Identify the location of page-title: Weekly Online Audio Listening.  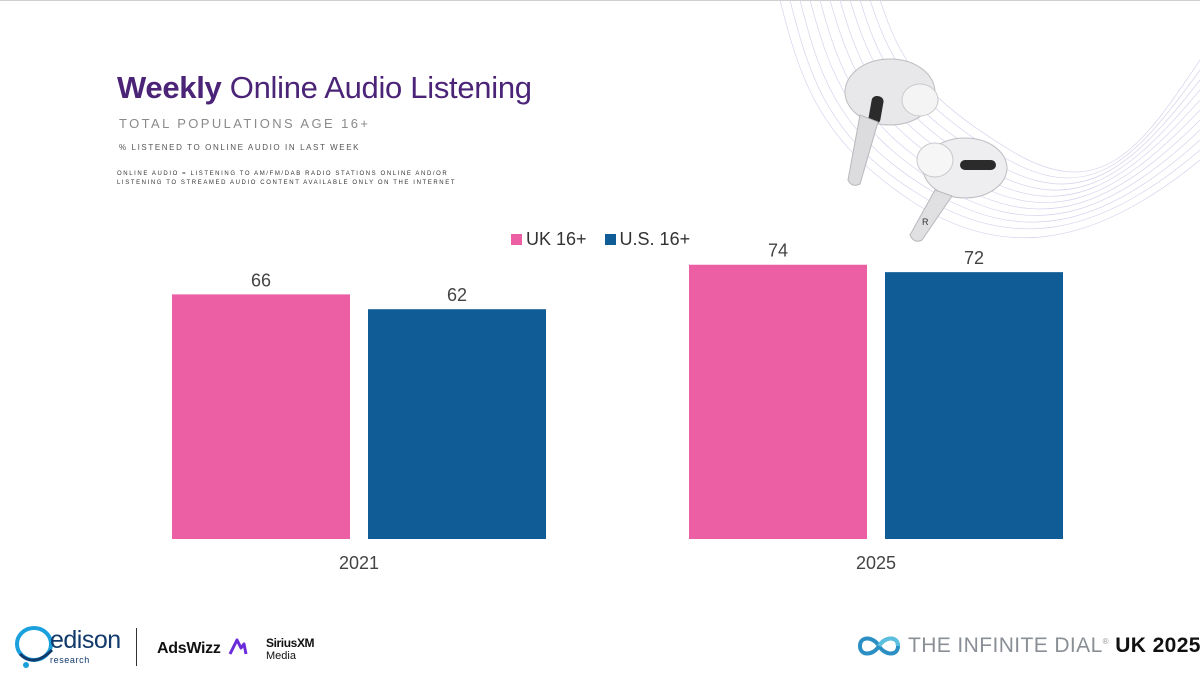
(324, 88).